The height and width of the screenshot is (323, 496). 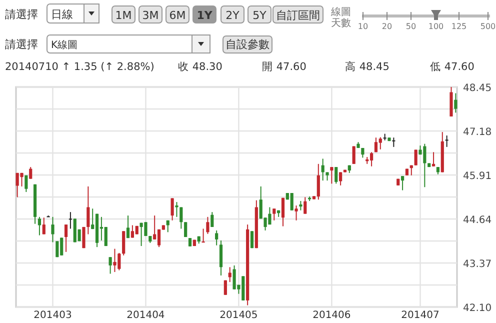 What do you see at coordinates (150, 15) in the screenshot?
I see `text: 3M` at bounding box center [150, 15].